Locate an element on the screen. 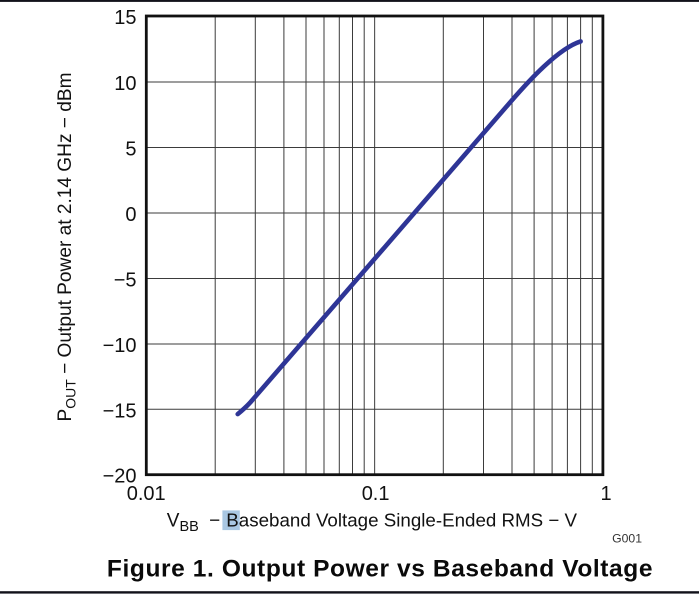 The height and width of the screenshot is (594, 699). svg-text: −5 is located at coordinates (125, 281).